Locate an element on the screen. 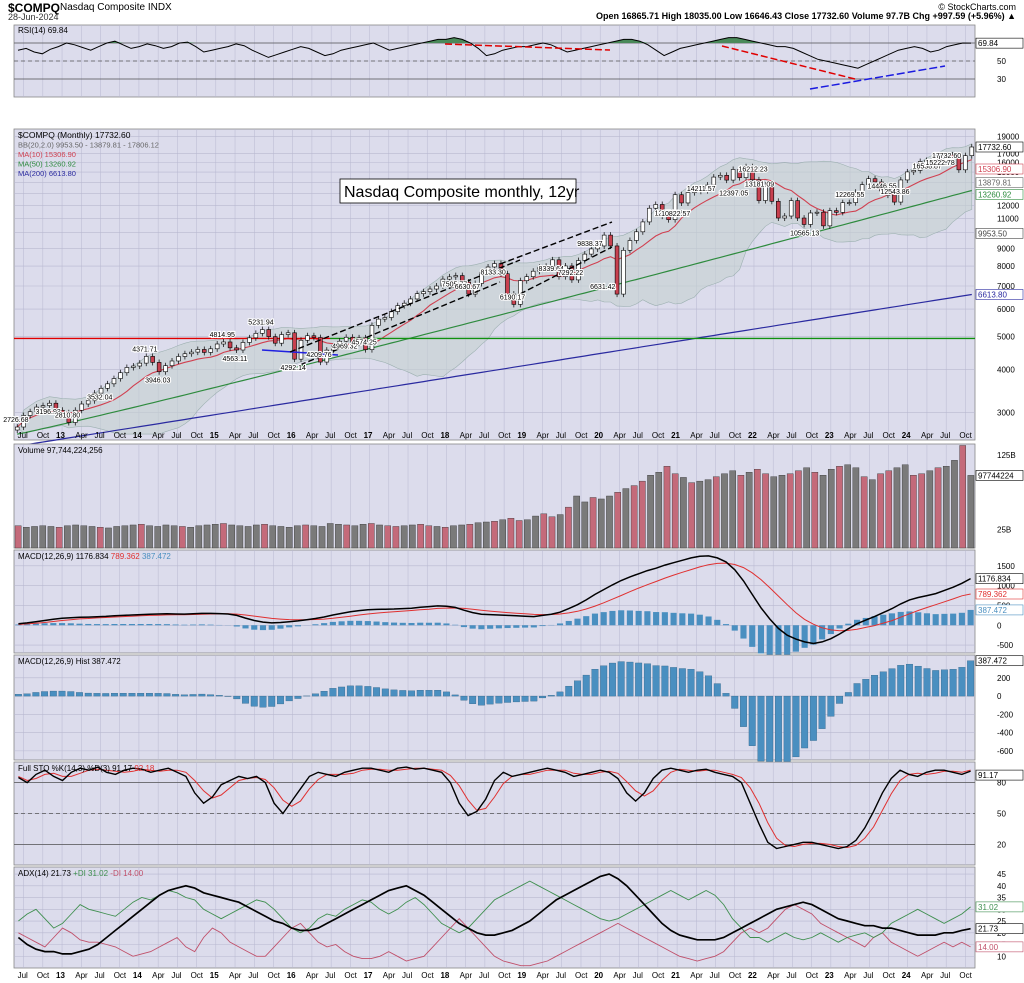 Image resolution: width=1024 pixels, height=983 pixels. price-annotation: 3946.03 is located at coordinates (157, 381).